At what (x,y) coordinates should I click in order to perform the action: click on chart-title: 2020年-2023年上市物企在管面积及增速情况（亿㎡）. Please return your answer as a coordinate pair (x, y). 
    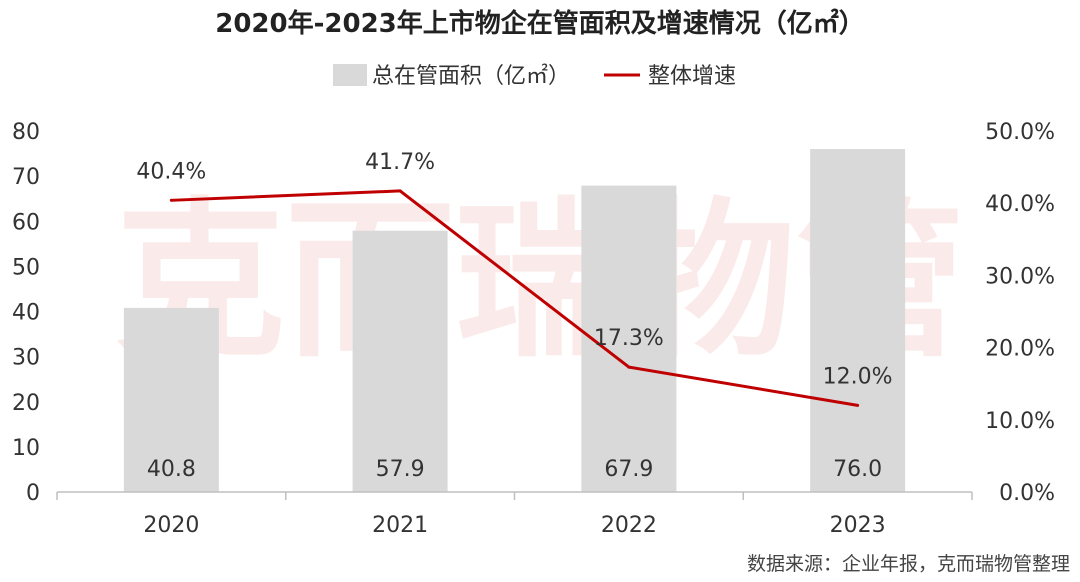
    Looking at the image, I should click on (540, 23).